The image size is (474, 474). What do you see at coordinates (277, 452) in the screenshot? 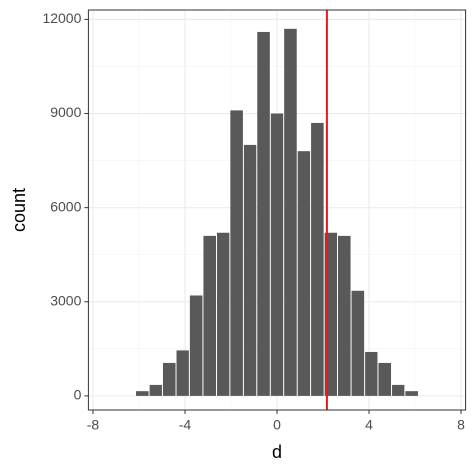
I see `x-axis-title: d` at bounding box center [277, 452].